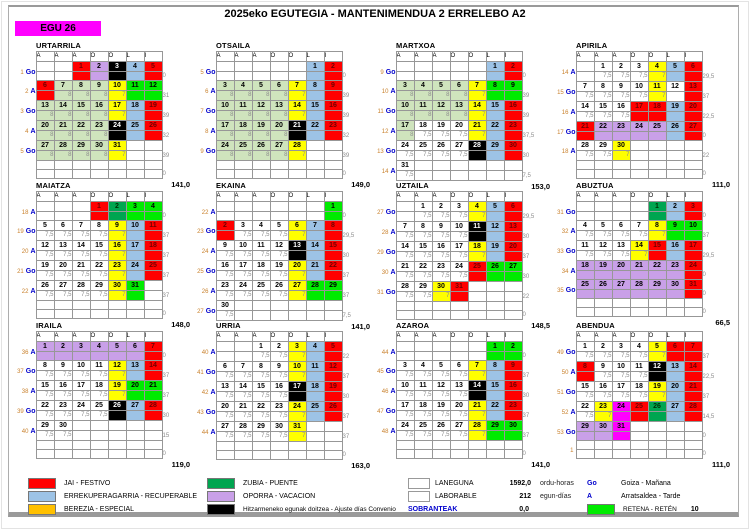 This screenshot has width=750, height=530. Describe the element at coordinates (643, 509) in the screenshot. I see `legend-item-reten: RETENA - RETÉN 10` at that location.